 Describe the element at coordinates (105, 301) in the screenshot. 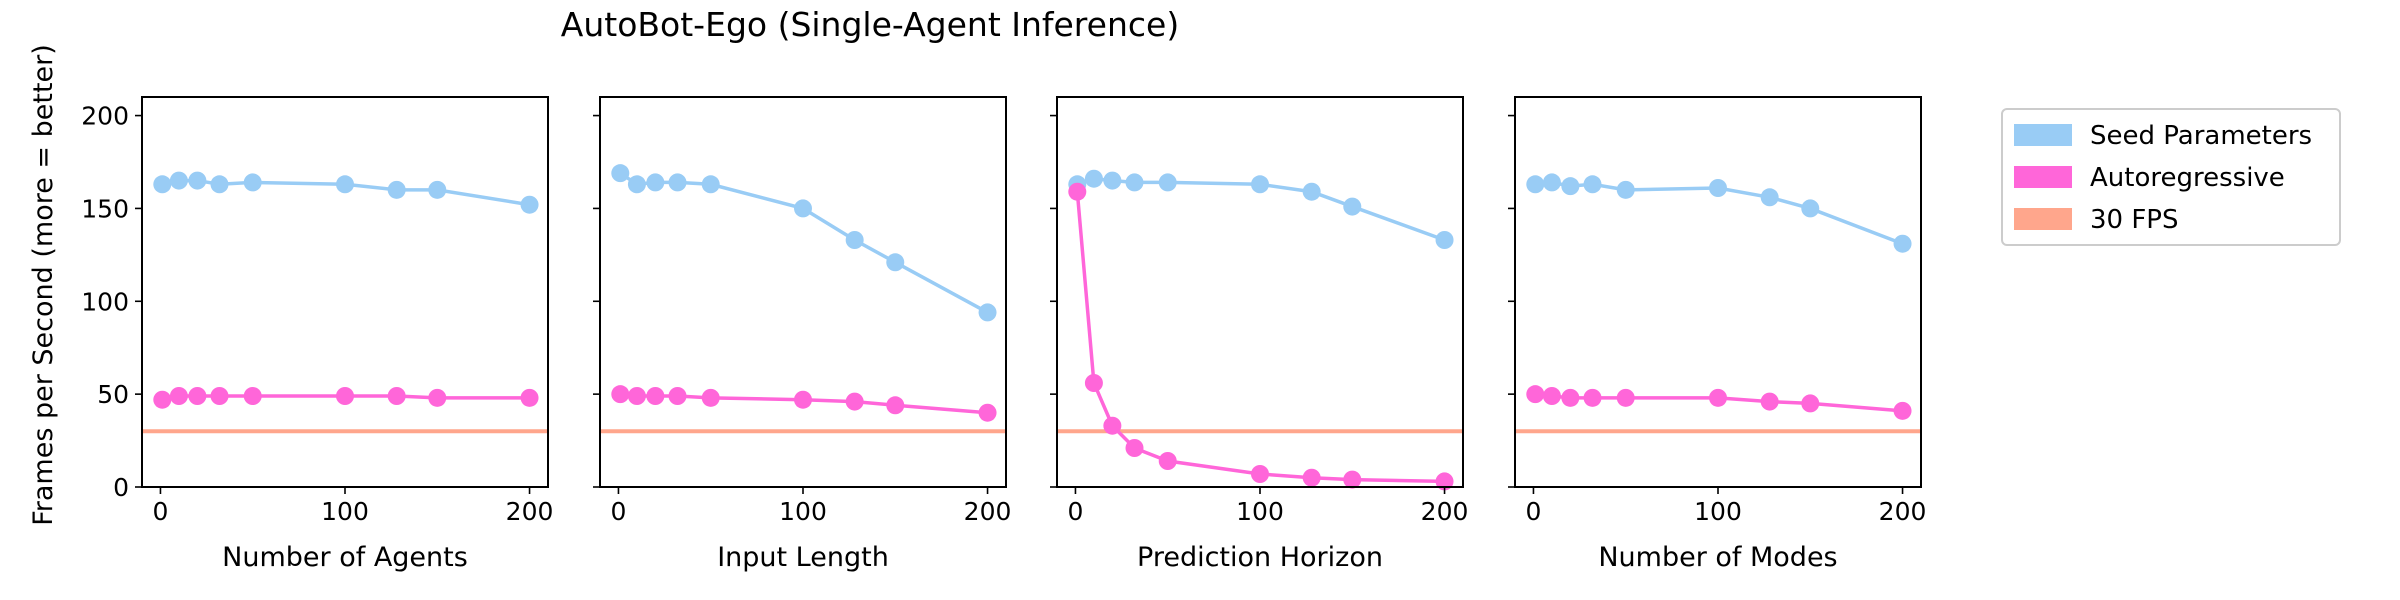

I see `y-tick-label: 100` at that location.